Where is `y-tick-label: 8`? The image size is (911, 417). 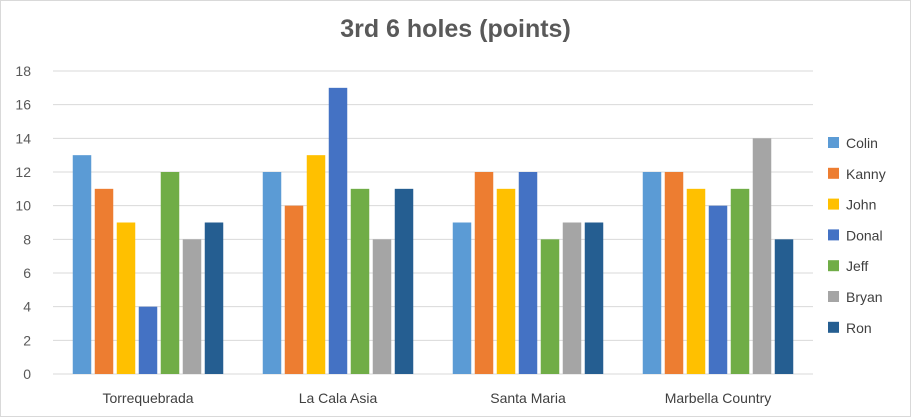
y-tick-label: 8 is located at coordinates (27, 239).